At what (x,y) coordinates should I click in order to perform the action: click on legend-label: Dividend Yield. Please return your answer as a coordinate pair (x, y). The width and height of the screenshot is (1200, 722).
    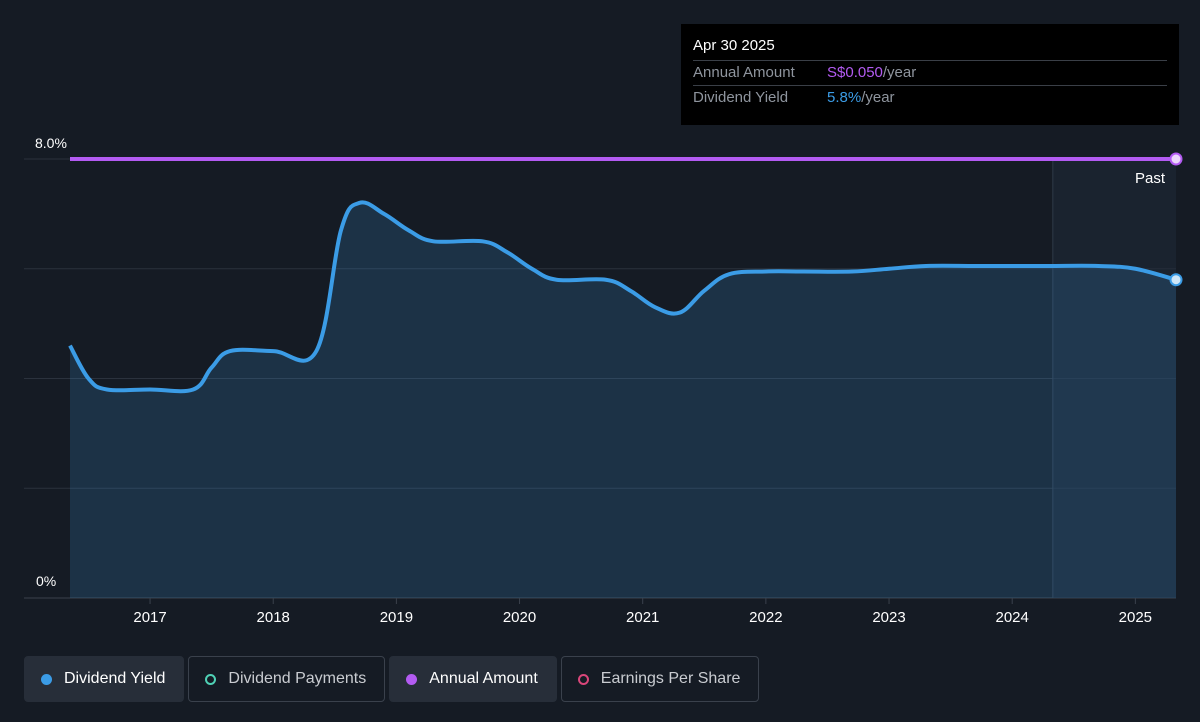
    Looking at the image, I should click on (115, 678).